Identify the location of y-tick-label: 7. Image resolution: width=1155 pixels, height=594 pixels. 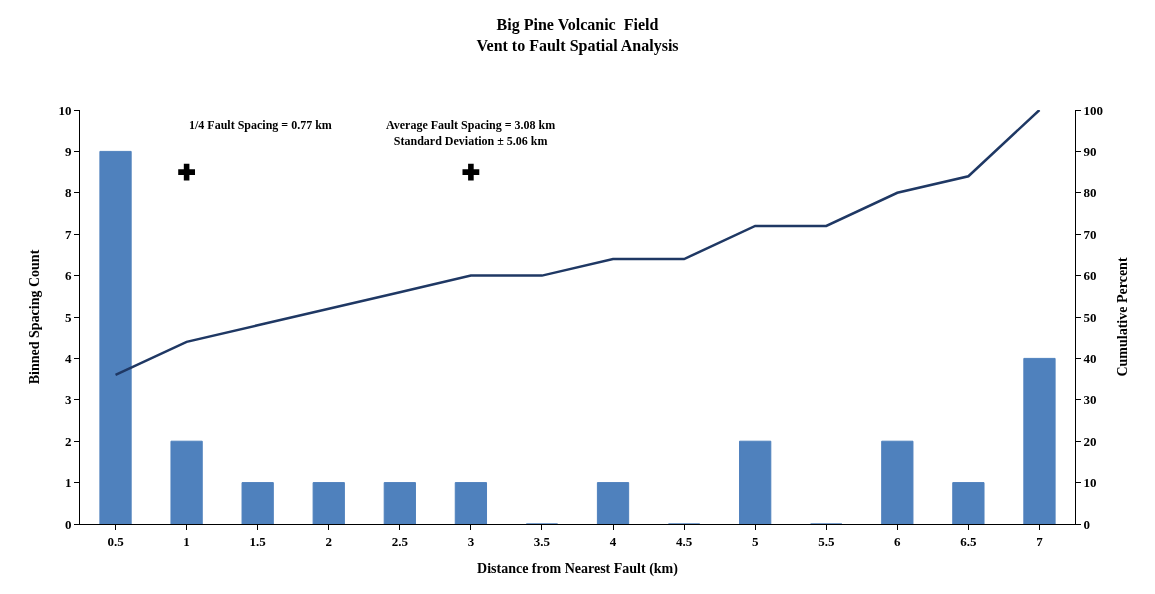
(68, 234).